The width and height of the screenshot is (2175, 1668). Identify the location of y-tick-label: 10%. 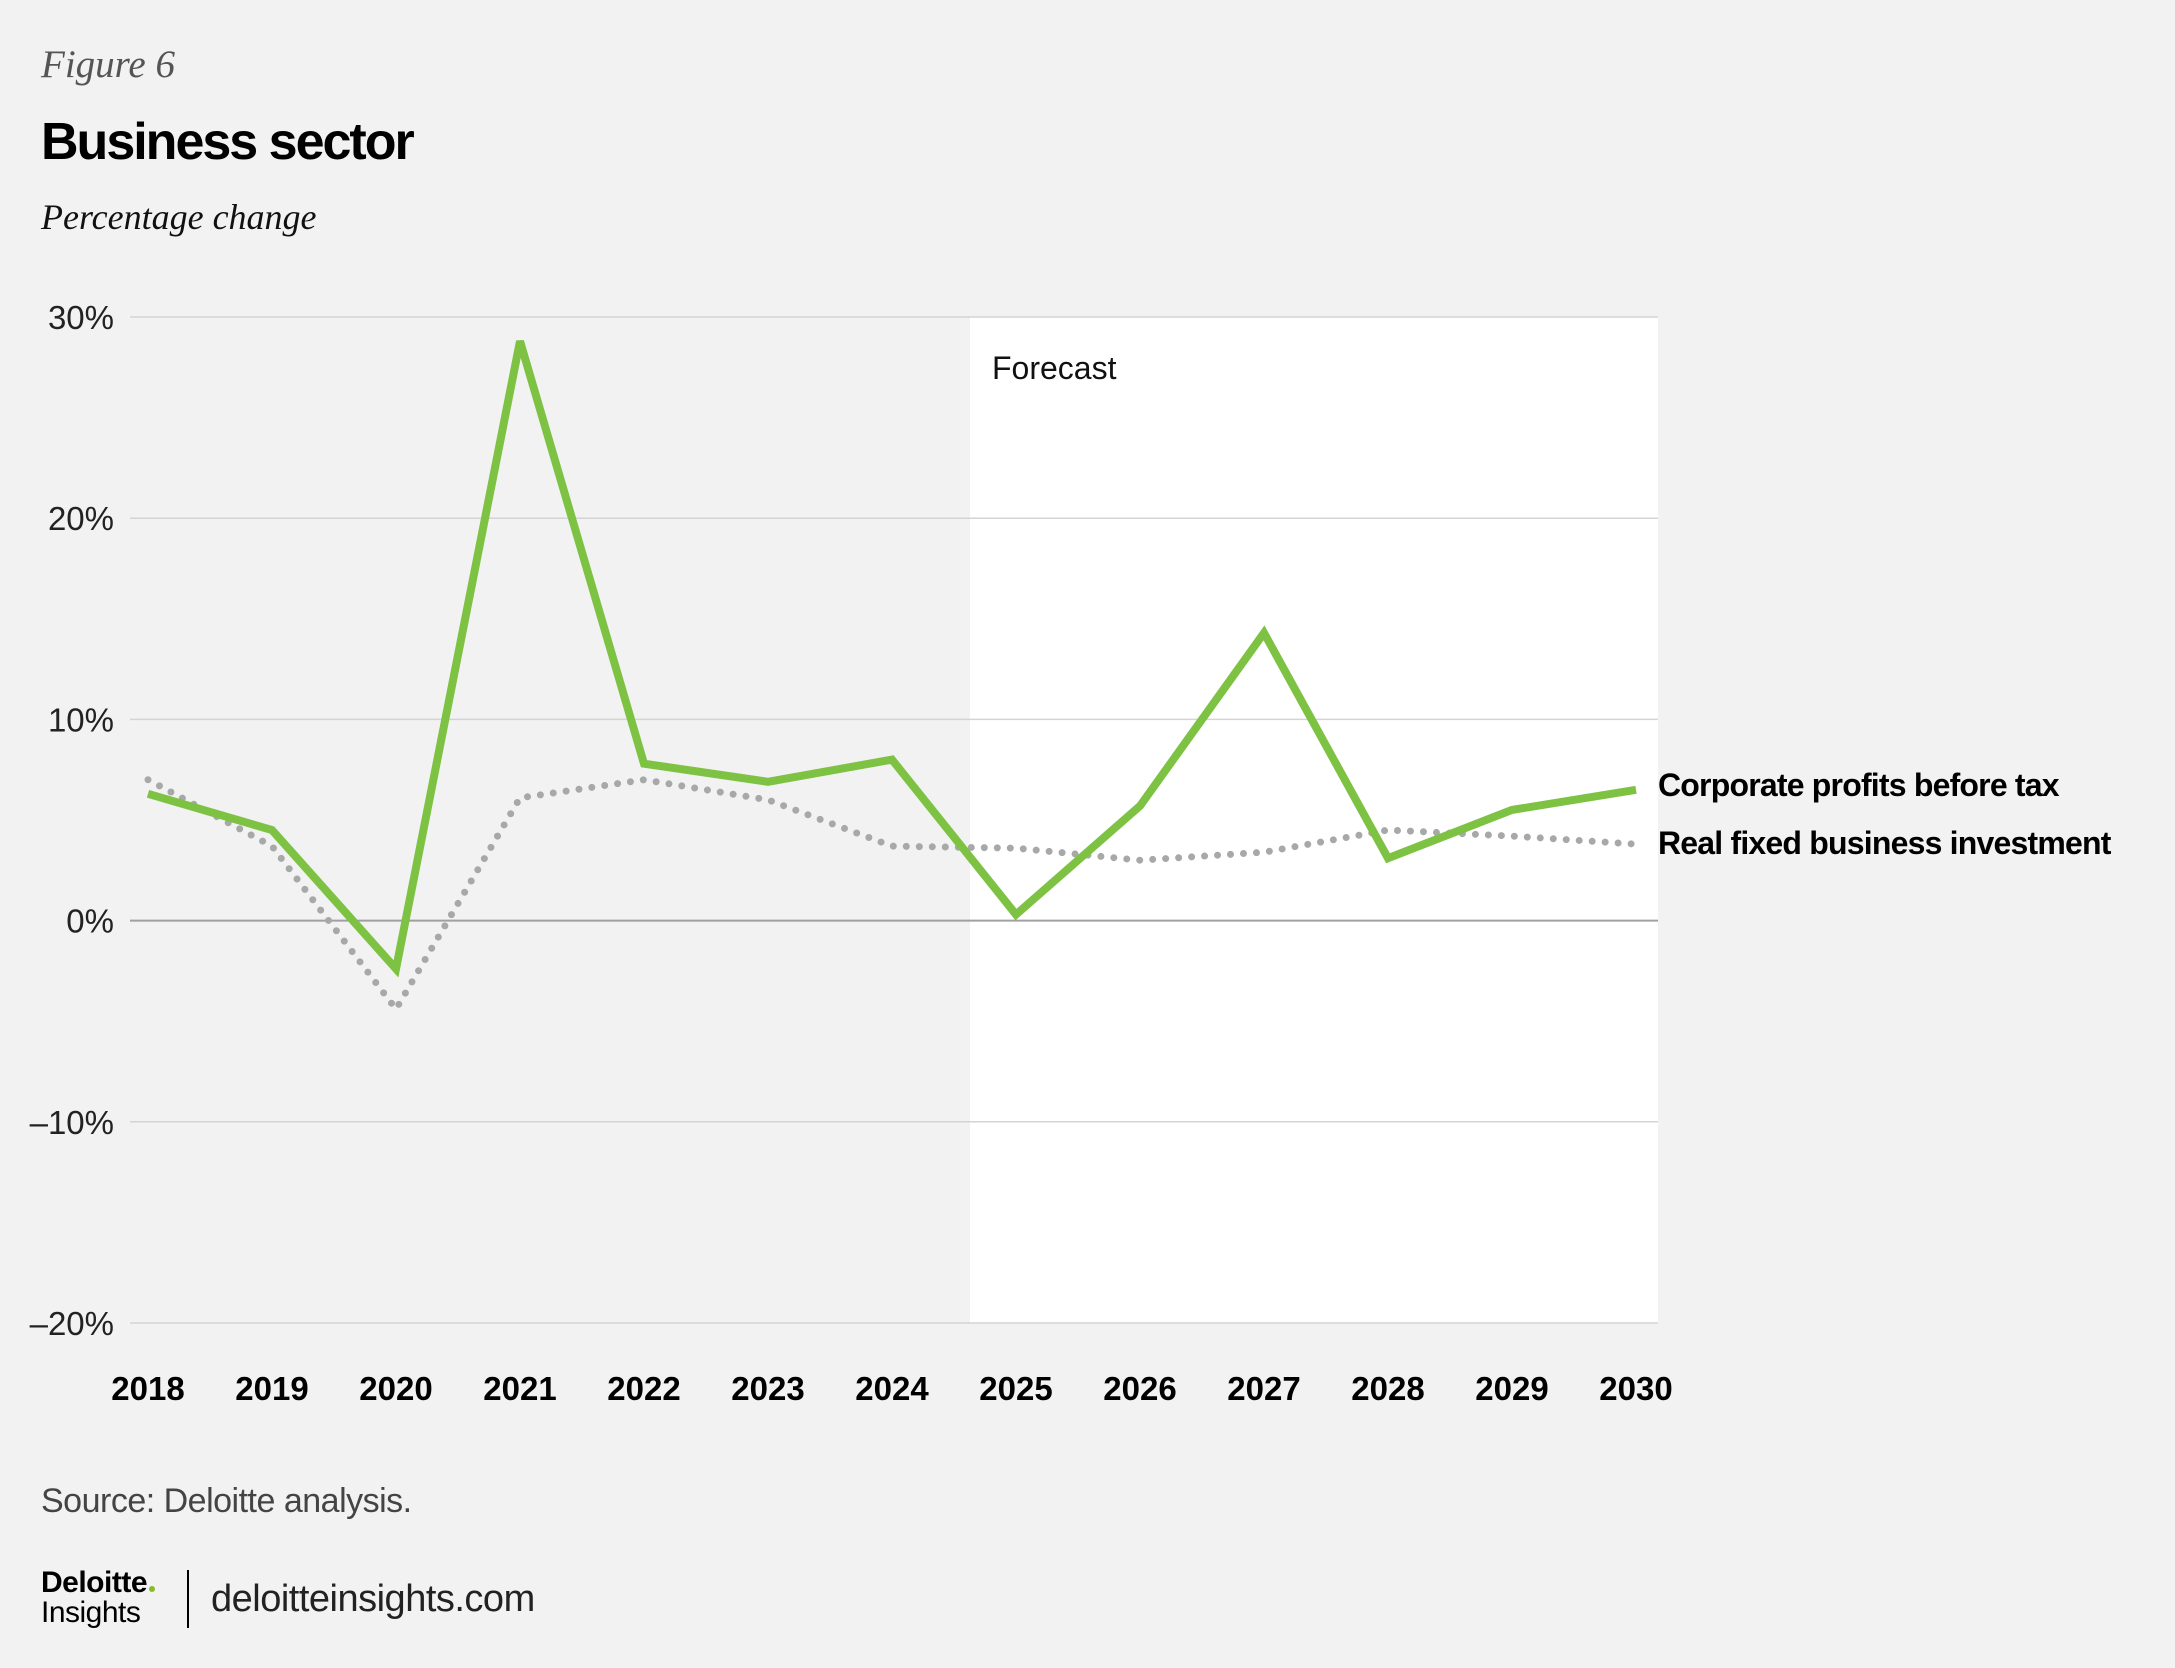
(81, 719).